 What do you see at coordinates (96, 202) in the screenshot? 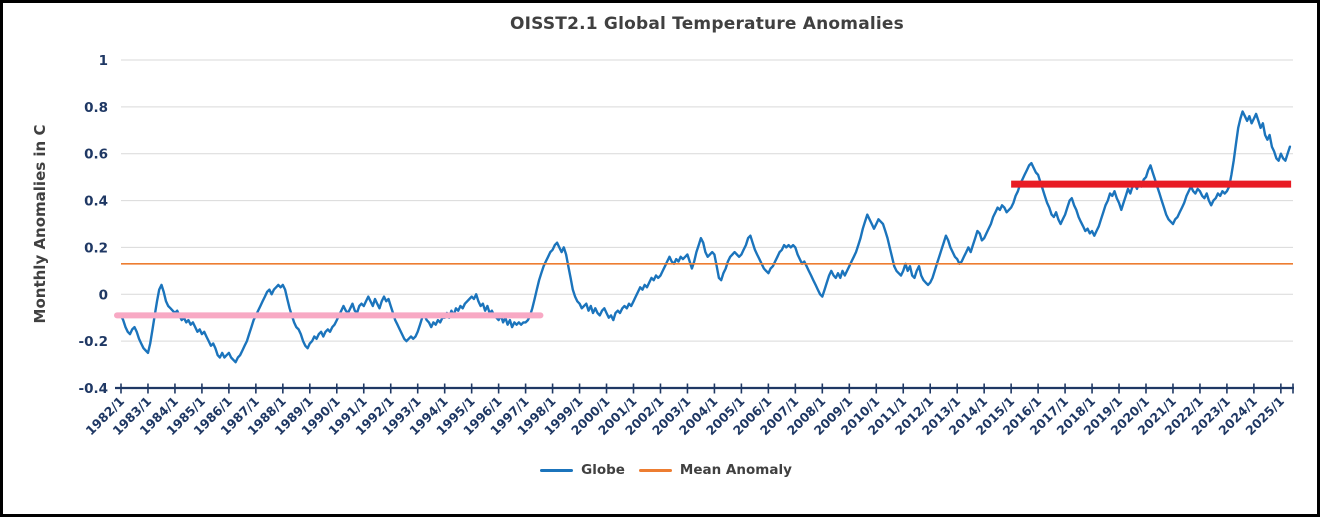
I see `y-tick-label: 0.4` at bounding box center [96, 202].